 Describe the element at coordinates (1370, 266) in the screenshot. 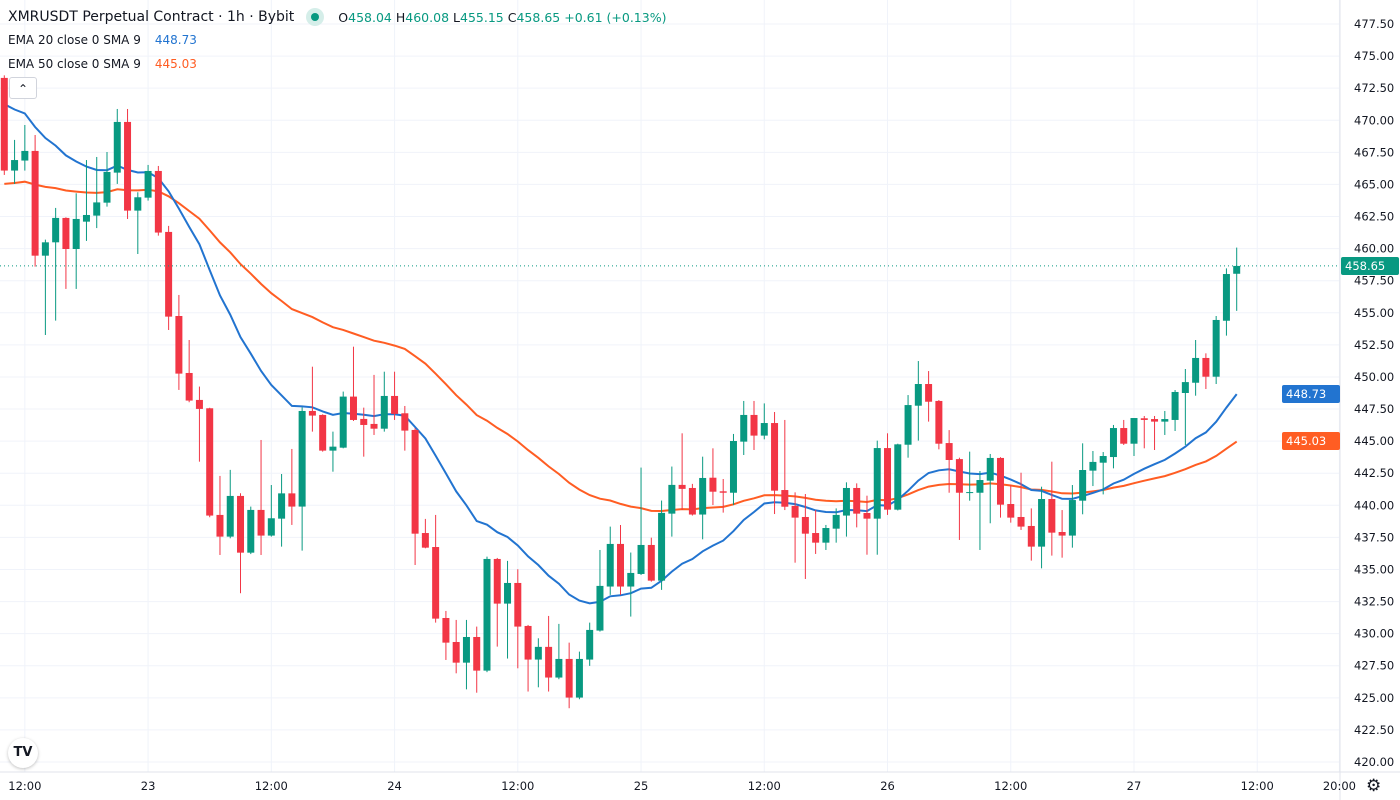

I see `last-price-label: 458.65` at that location.